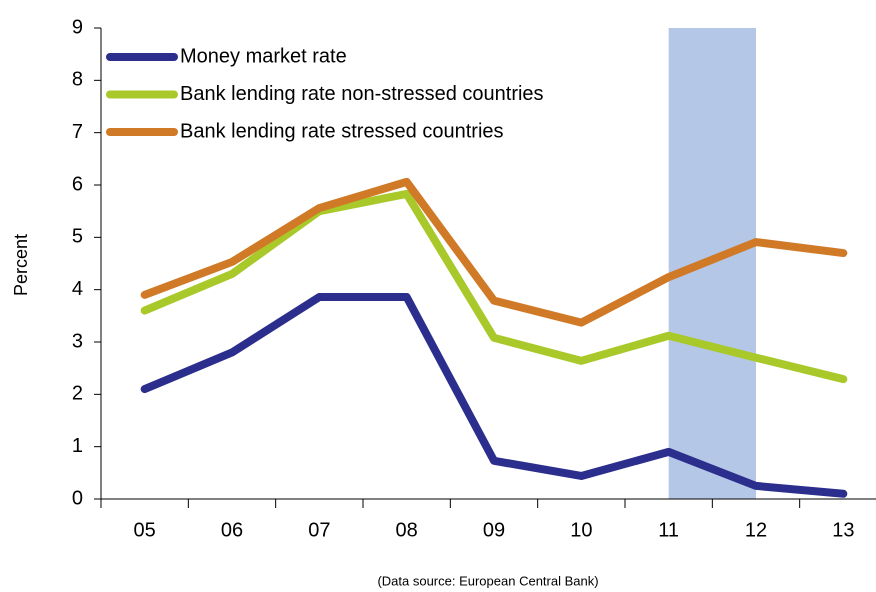 The image size is (876, 592). Describe the element at coordinates (77, 80) in the screenshot. I see `y-tick-label: 8` at that location.